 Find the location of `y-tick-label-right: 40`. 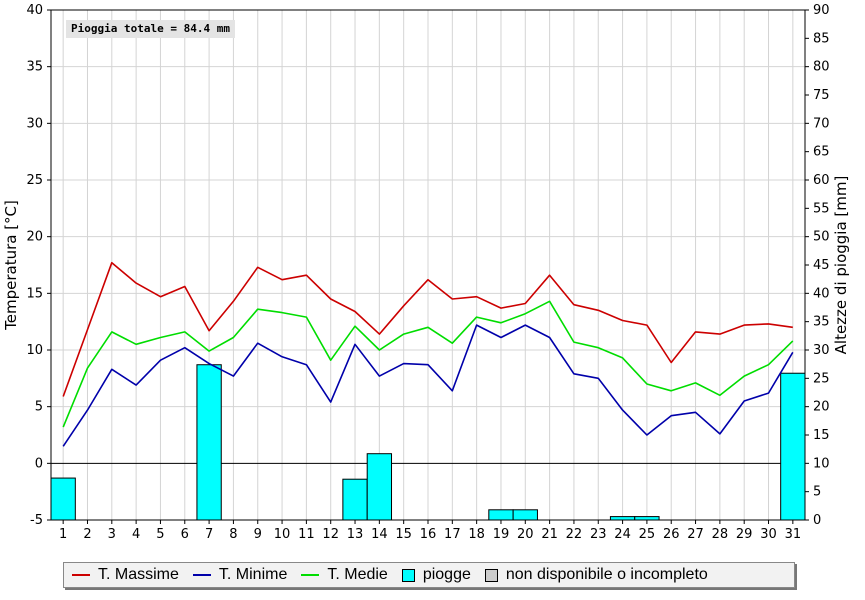

y-tick-label-right: 40 is located at coordinates (821, 293).